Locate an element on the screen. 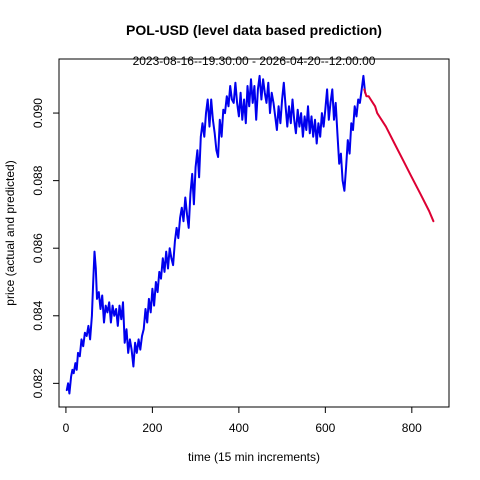  chart-title: POL-USD (level data based prediction) is located at coordinates (254, 30).